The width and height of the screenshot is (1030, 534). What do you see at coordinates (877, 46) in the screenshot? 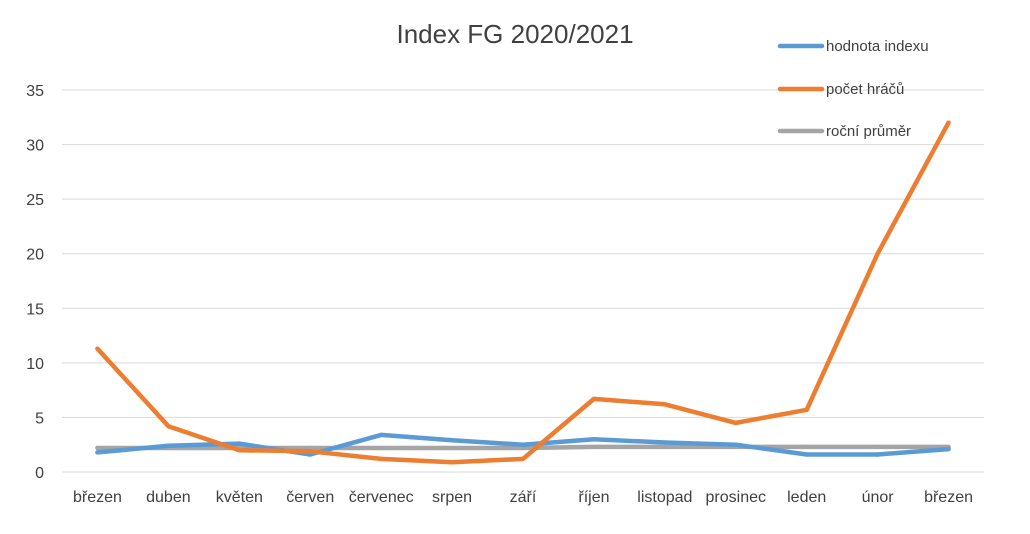
I see `legend-label: hodnota indexu` at bounding box center [877, 46].